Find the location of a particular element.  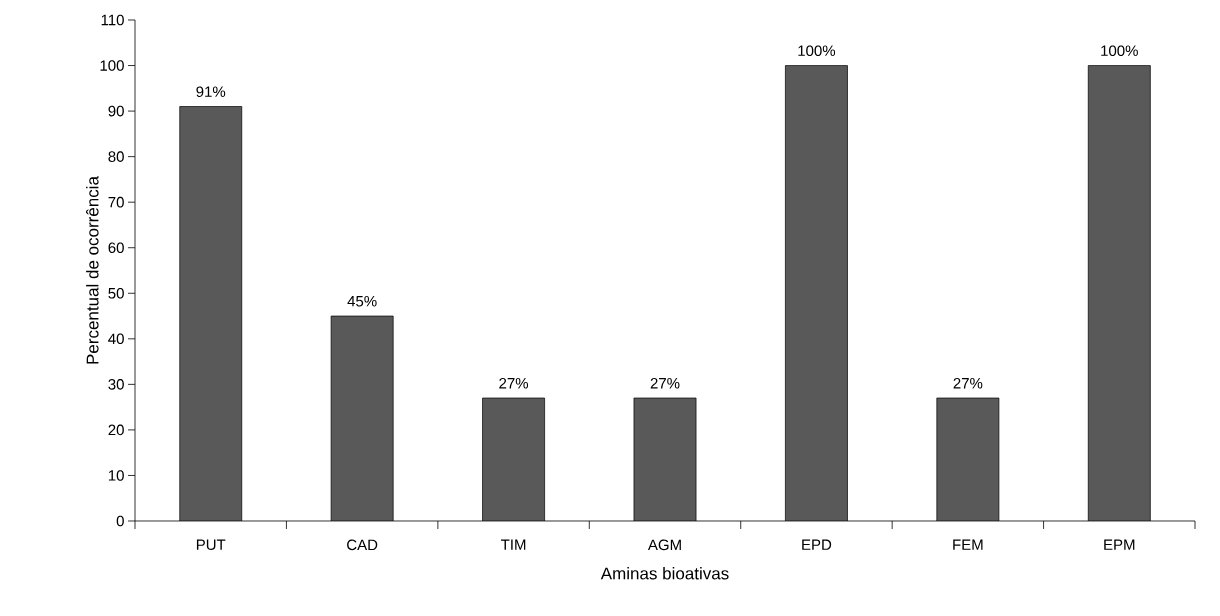

x-tick-label: EPM is located at coordinates (1119, 544).